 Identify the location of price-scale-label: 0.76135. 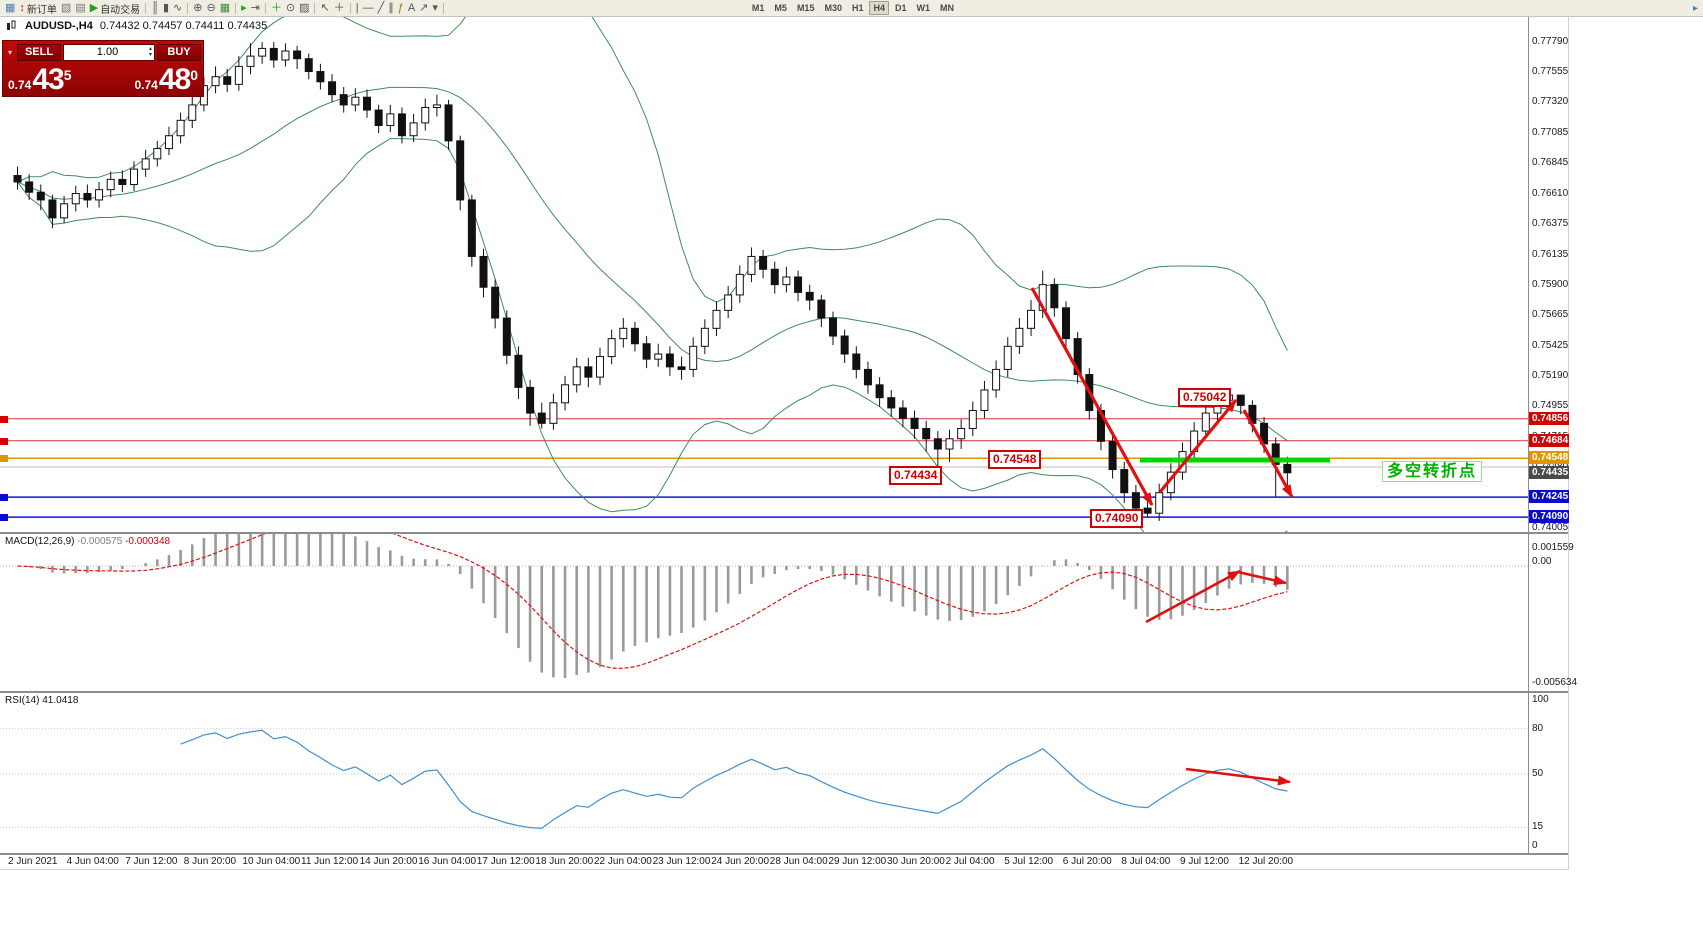
(1550, 254).